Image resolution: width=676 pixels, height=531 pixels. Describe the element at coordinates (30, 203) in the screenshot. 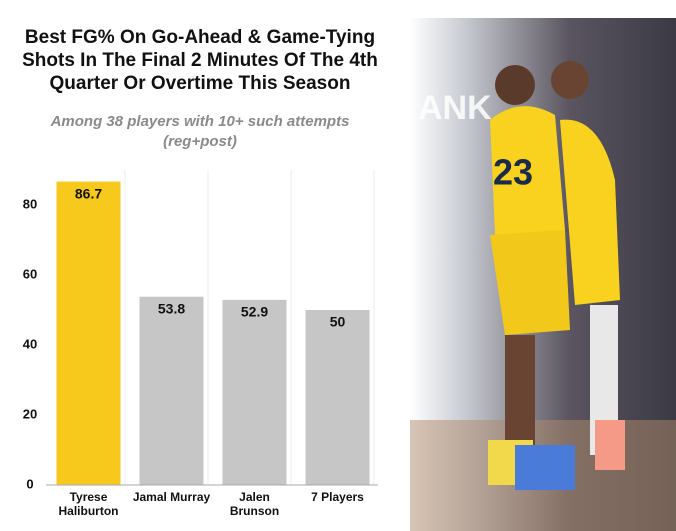

I see `y-tick-label: 80` at that location.